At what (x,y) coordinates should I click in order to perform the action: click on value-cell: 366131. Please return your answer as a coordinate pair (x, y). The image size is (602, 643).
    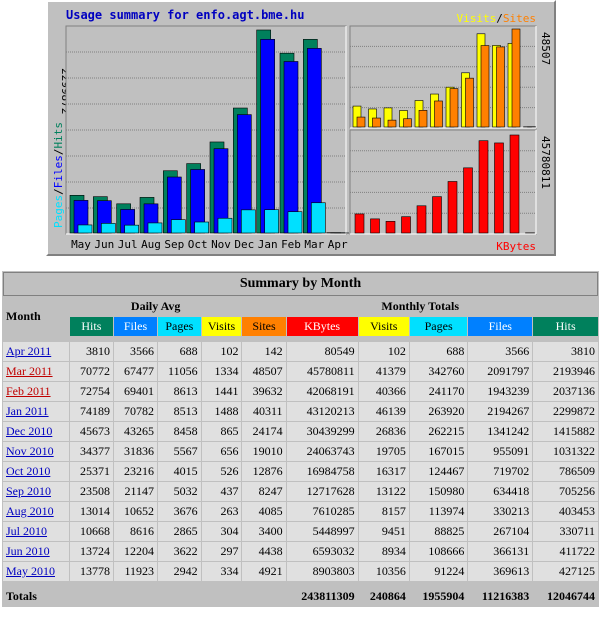
    Looking at the image, I should click on (500, 551).